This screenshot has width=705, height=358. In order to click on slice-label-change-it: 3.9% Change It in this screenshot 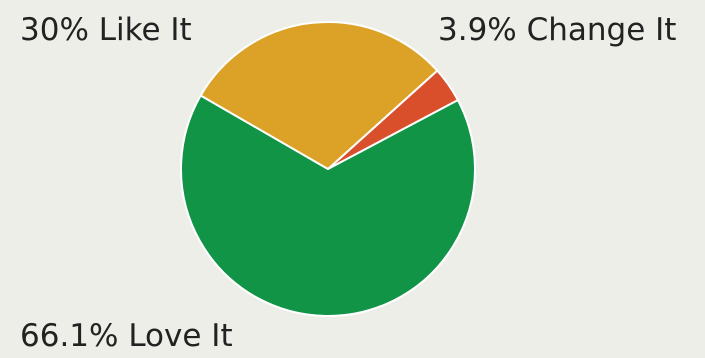, I will do `click(557, 30)`.